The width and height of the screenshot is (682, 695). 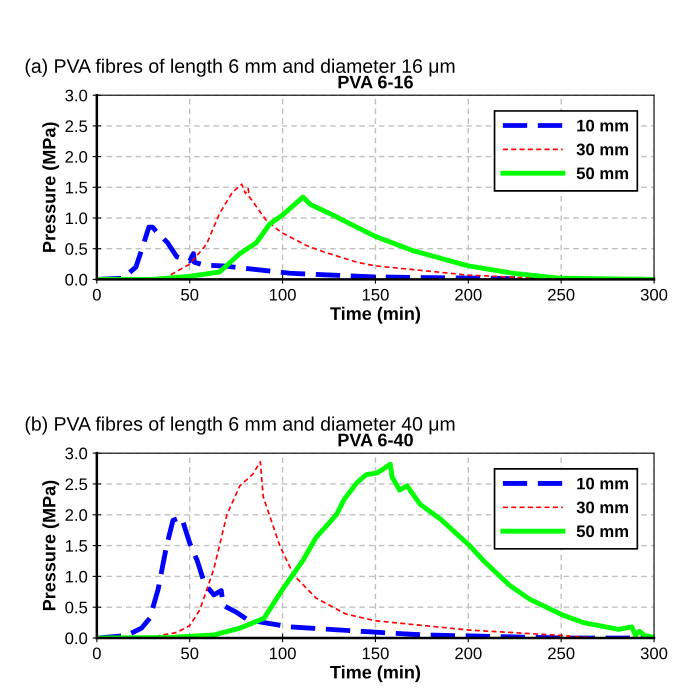 What do you see at coordinates (375, 82) in the screenshot?
I see `chart-title: PVA 6-16` at bounding box center [375, 82].